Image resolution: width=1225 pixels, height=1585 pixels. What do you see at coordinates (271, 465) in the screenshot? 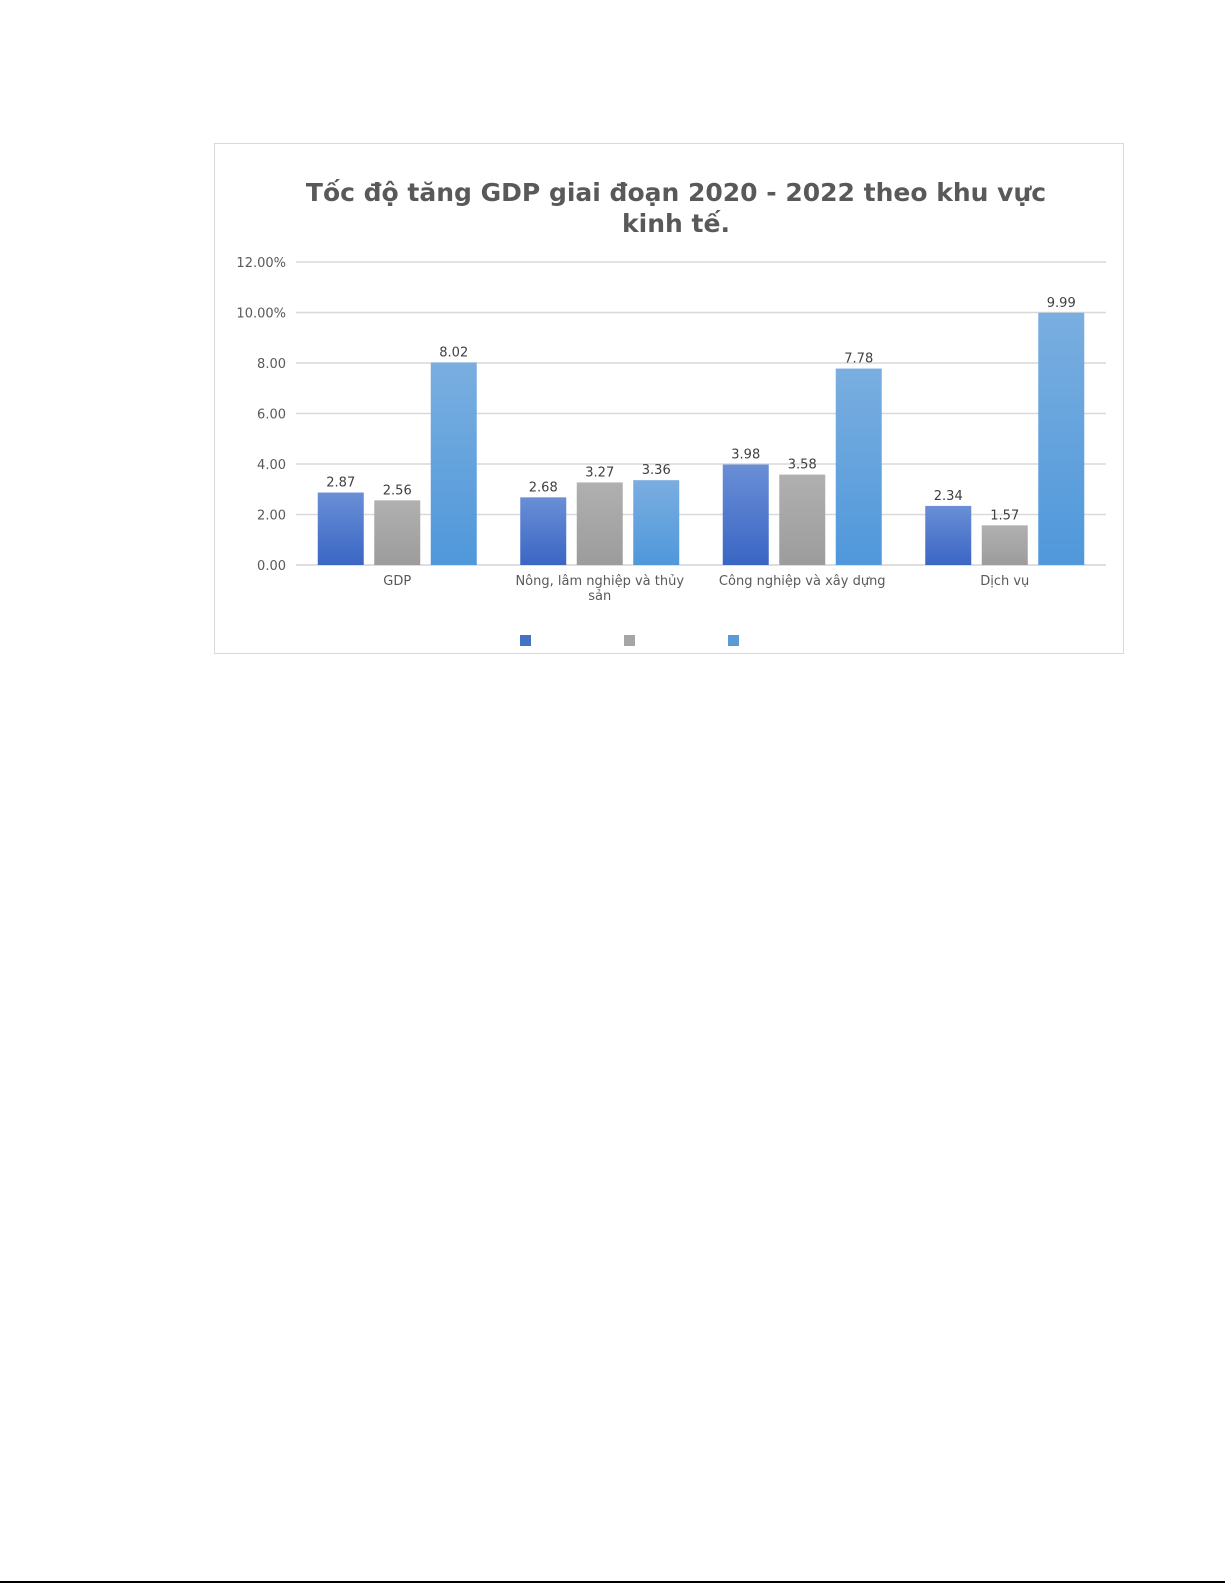
I see `y-tick-label: 4.00` at bounding box center [271, 465].